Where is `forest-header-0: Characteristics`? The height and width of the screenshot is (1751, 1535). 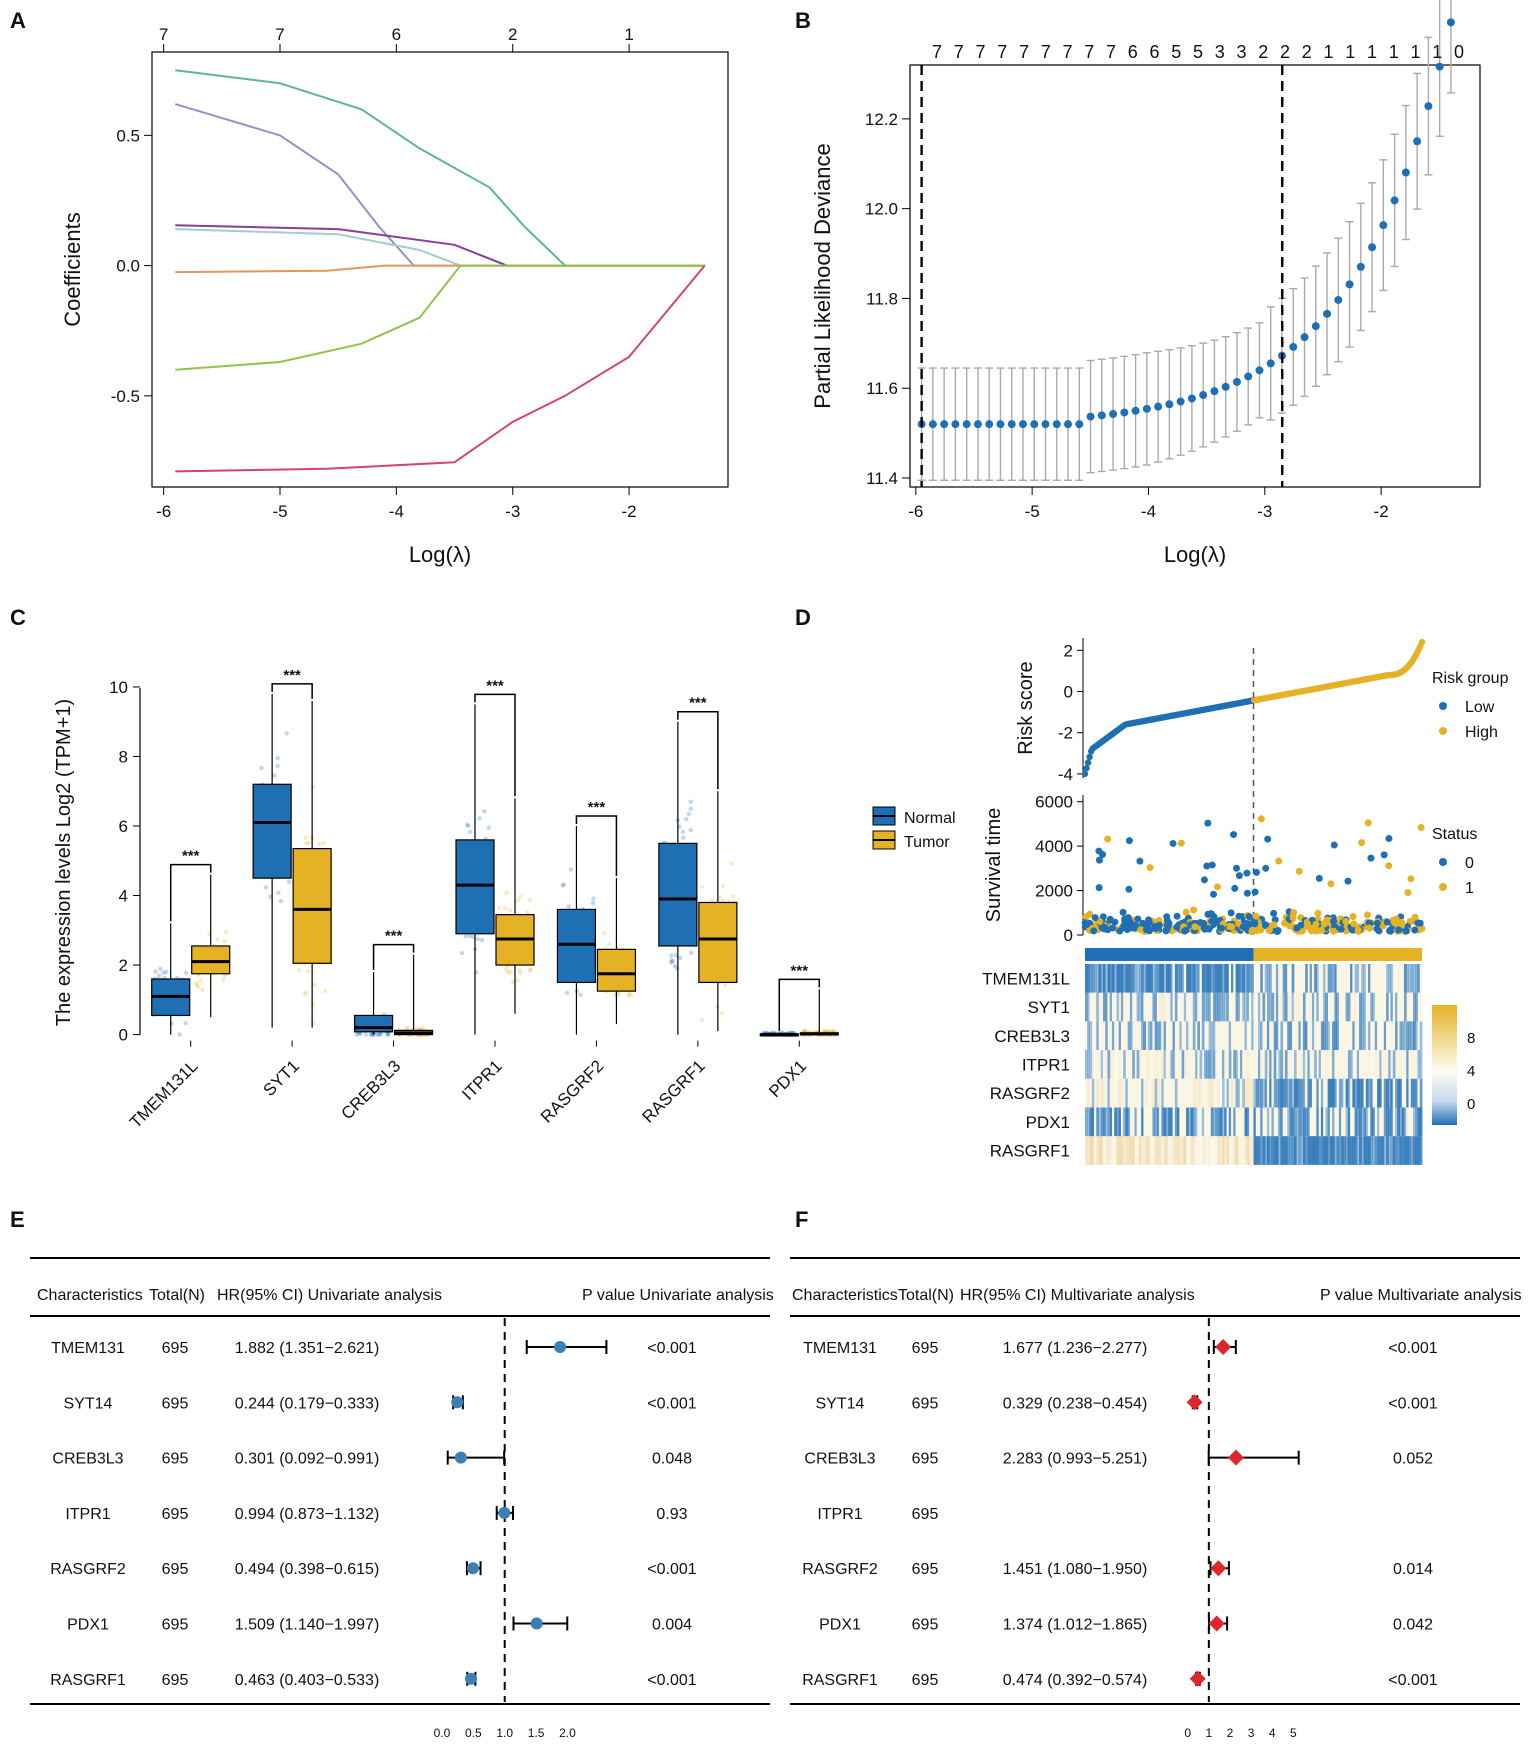
forest-header-0: Characteristics is located at coordinates (90, 1295).